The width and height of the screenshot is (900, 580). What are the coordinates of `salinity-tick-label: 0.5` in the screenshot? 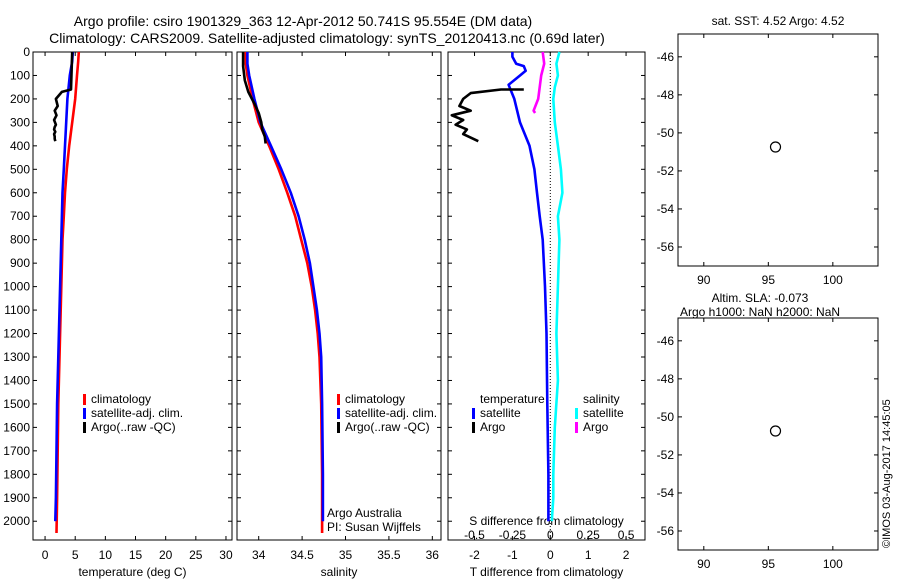 It's located at (626, 535).